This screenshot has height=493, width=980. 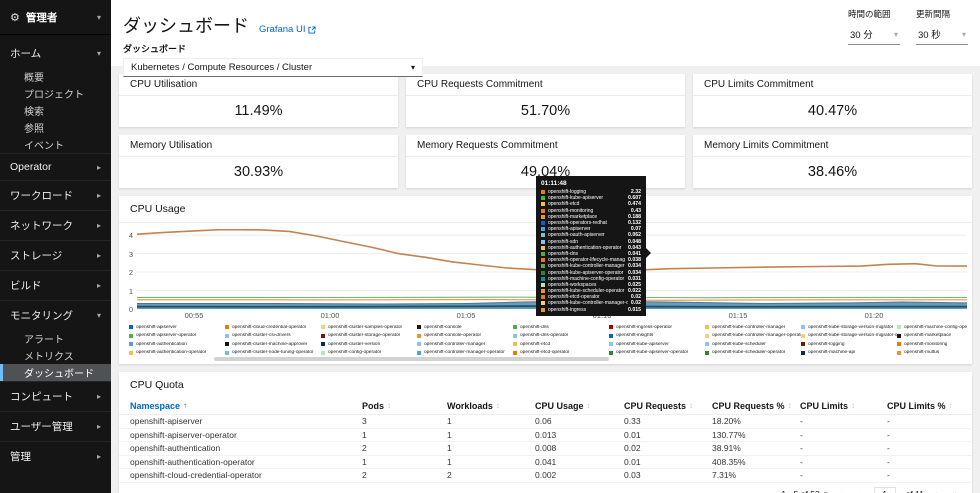 I want to click on legend-item: openshift-cluster-samples-operator, so click(x=369, y=327).